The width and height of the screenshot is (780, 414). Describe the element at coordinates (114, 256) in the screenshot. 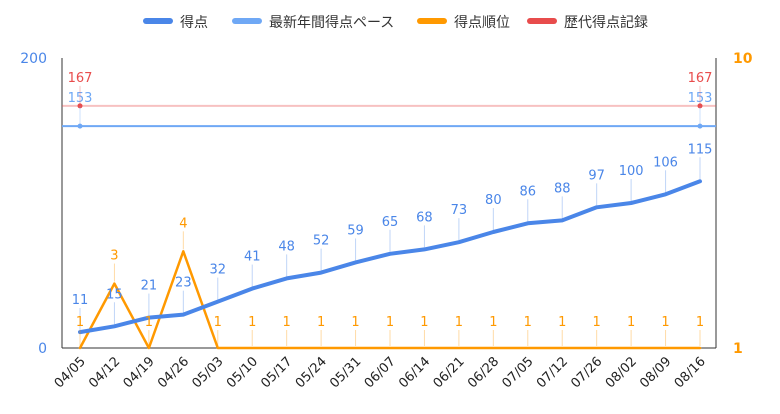

I see `data-label-2-1: 3` at that location.